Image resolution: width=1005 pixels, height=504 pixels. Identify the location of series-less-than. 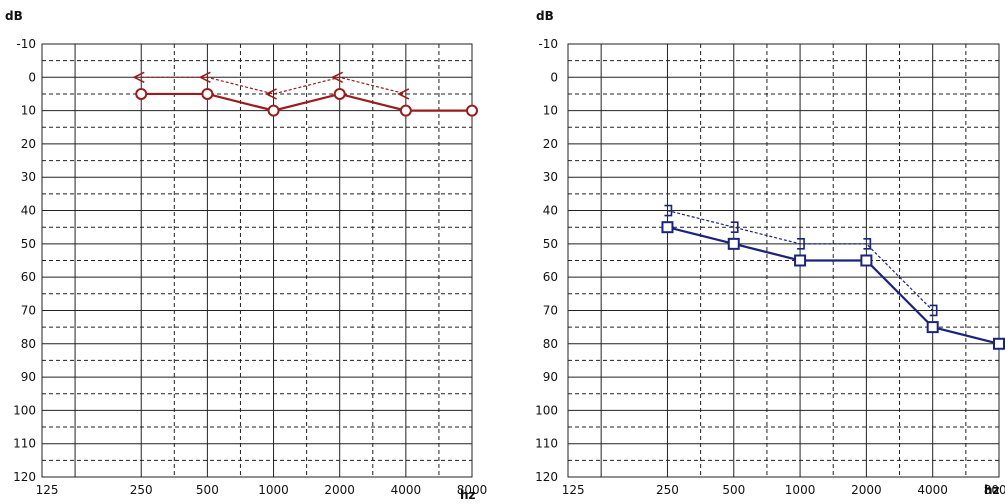
(271, 85).